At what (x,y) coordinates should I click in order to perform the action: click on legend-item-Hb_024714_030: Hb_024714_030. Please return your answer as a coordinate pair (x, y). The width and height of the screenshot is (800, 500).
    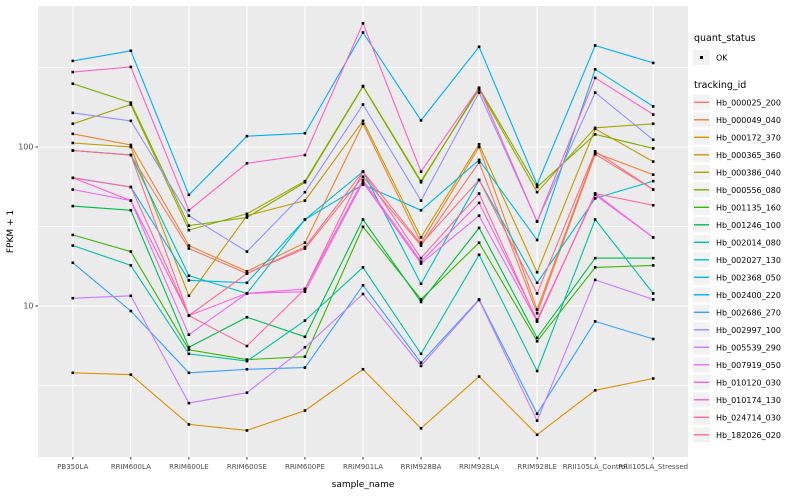
    Looking at the image, I should click on (737, 417).